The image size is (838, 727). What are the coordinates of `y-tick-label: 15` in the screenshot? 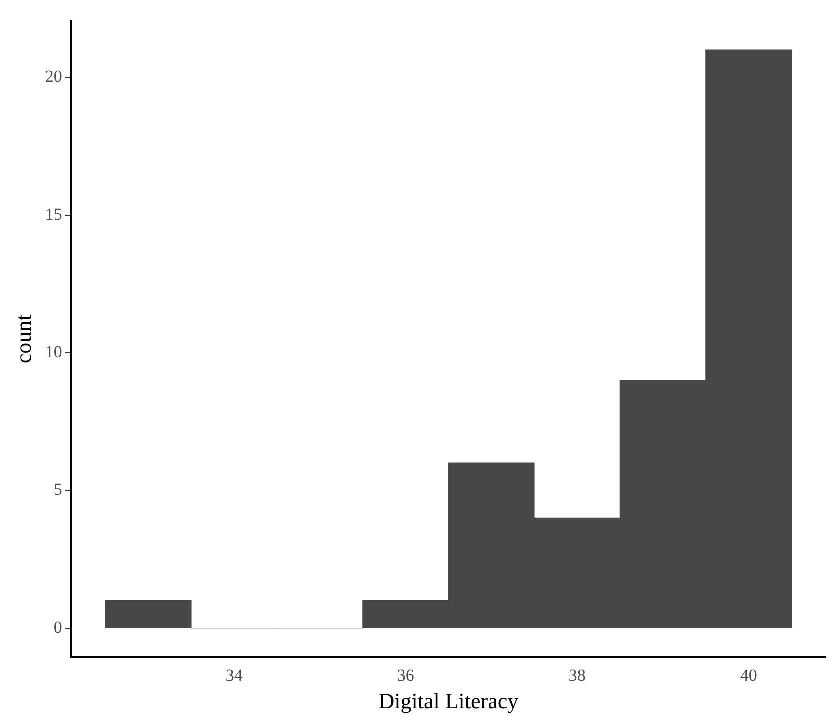 It's located at (53, 214).